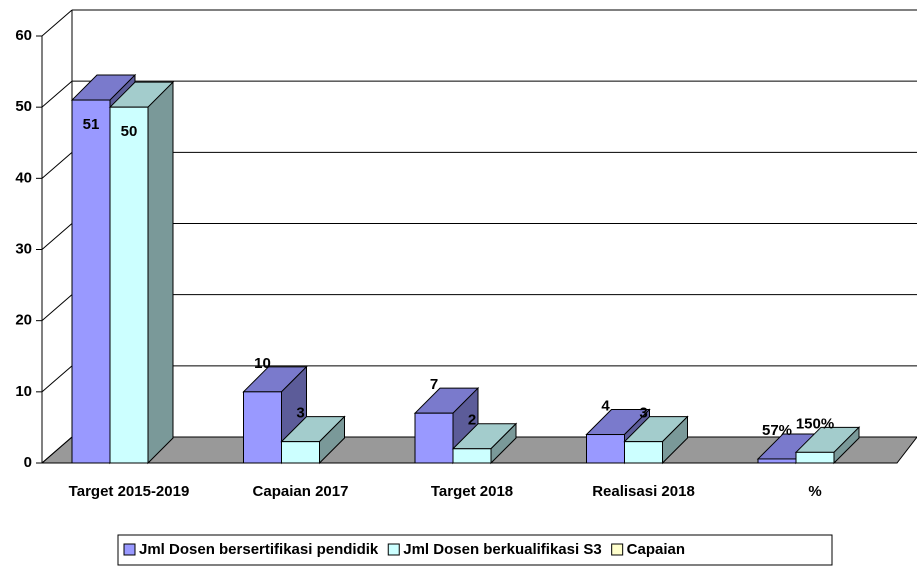  I want to click on y-tick-label: 60, so click(23, 35).